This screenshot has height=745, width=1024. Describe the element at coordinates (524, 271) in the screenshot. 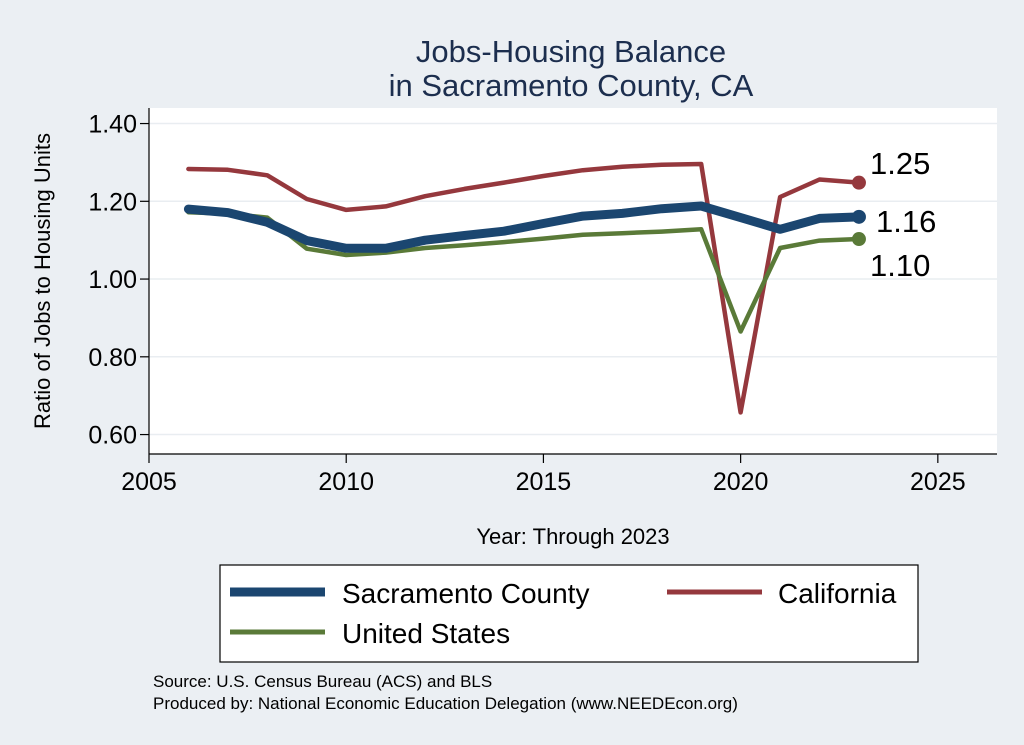

I see `series-line-united-states` at that location.